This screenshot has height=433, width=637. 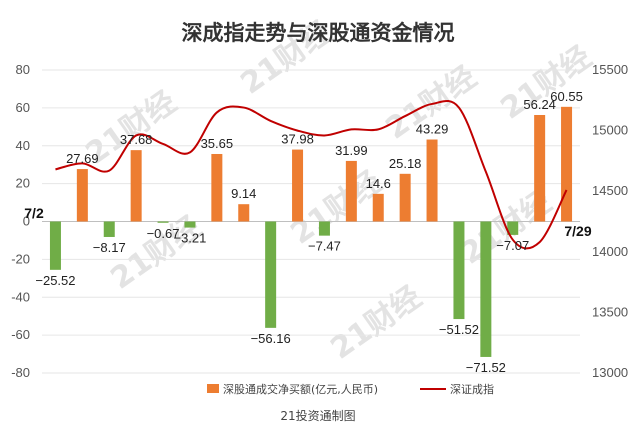 What do you see at coordinates (20, 372) in the screenshot?
I see `left-axis-tick-label: -80` at bounding box center [20, 372].